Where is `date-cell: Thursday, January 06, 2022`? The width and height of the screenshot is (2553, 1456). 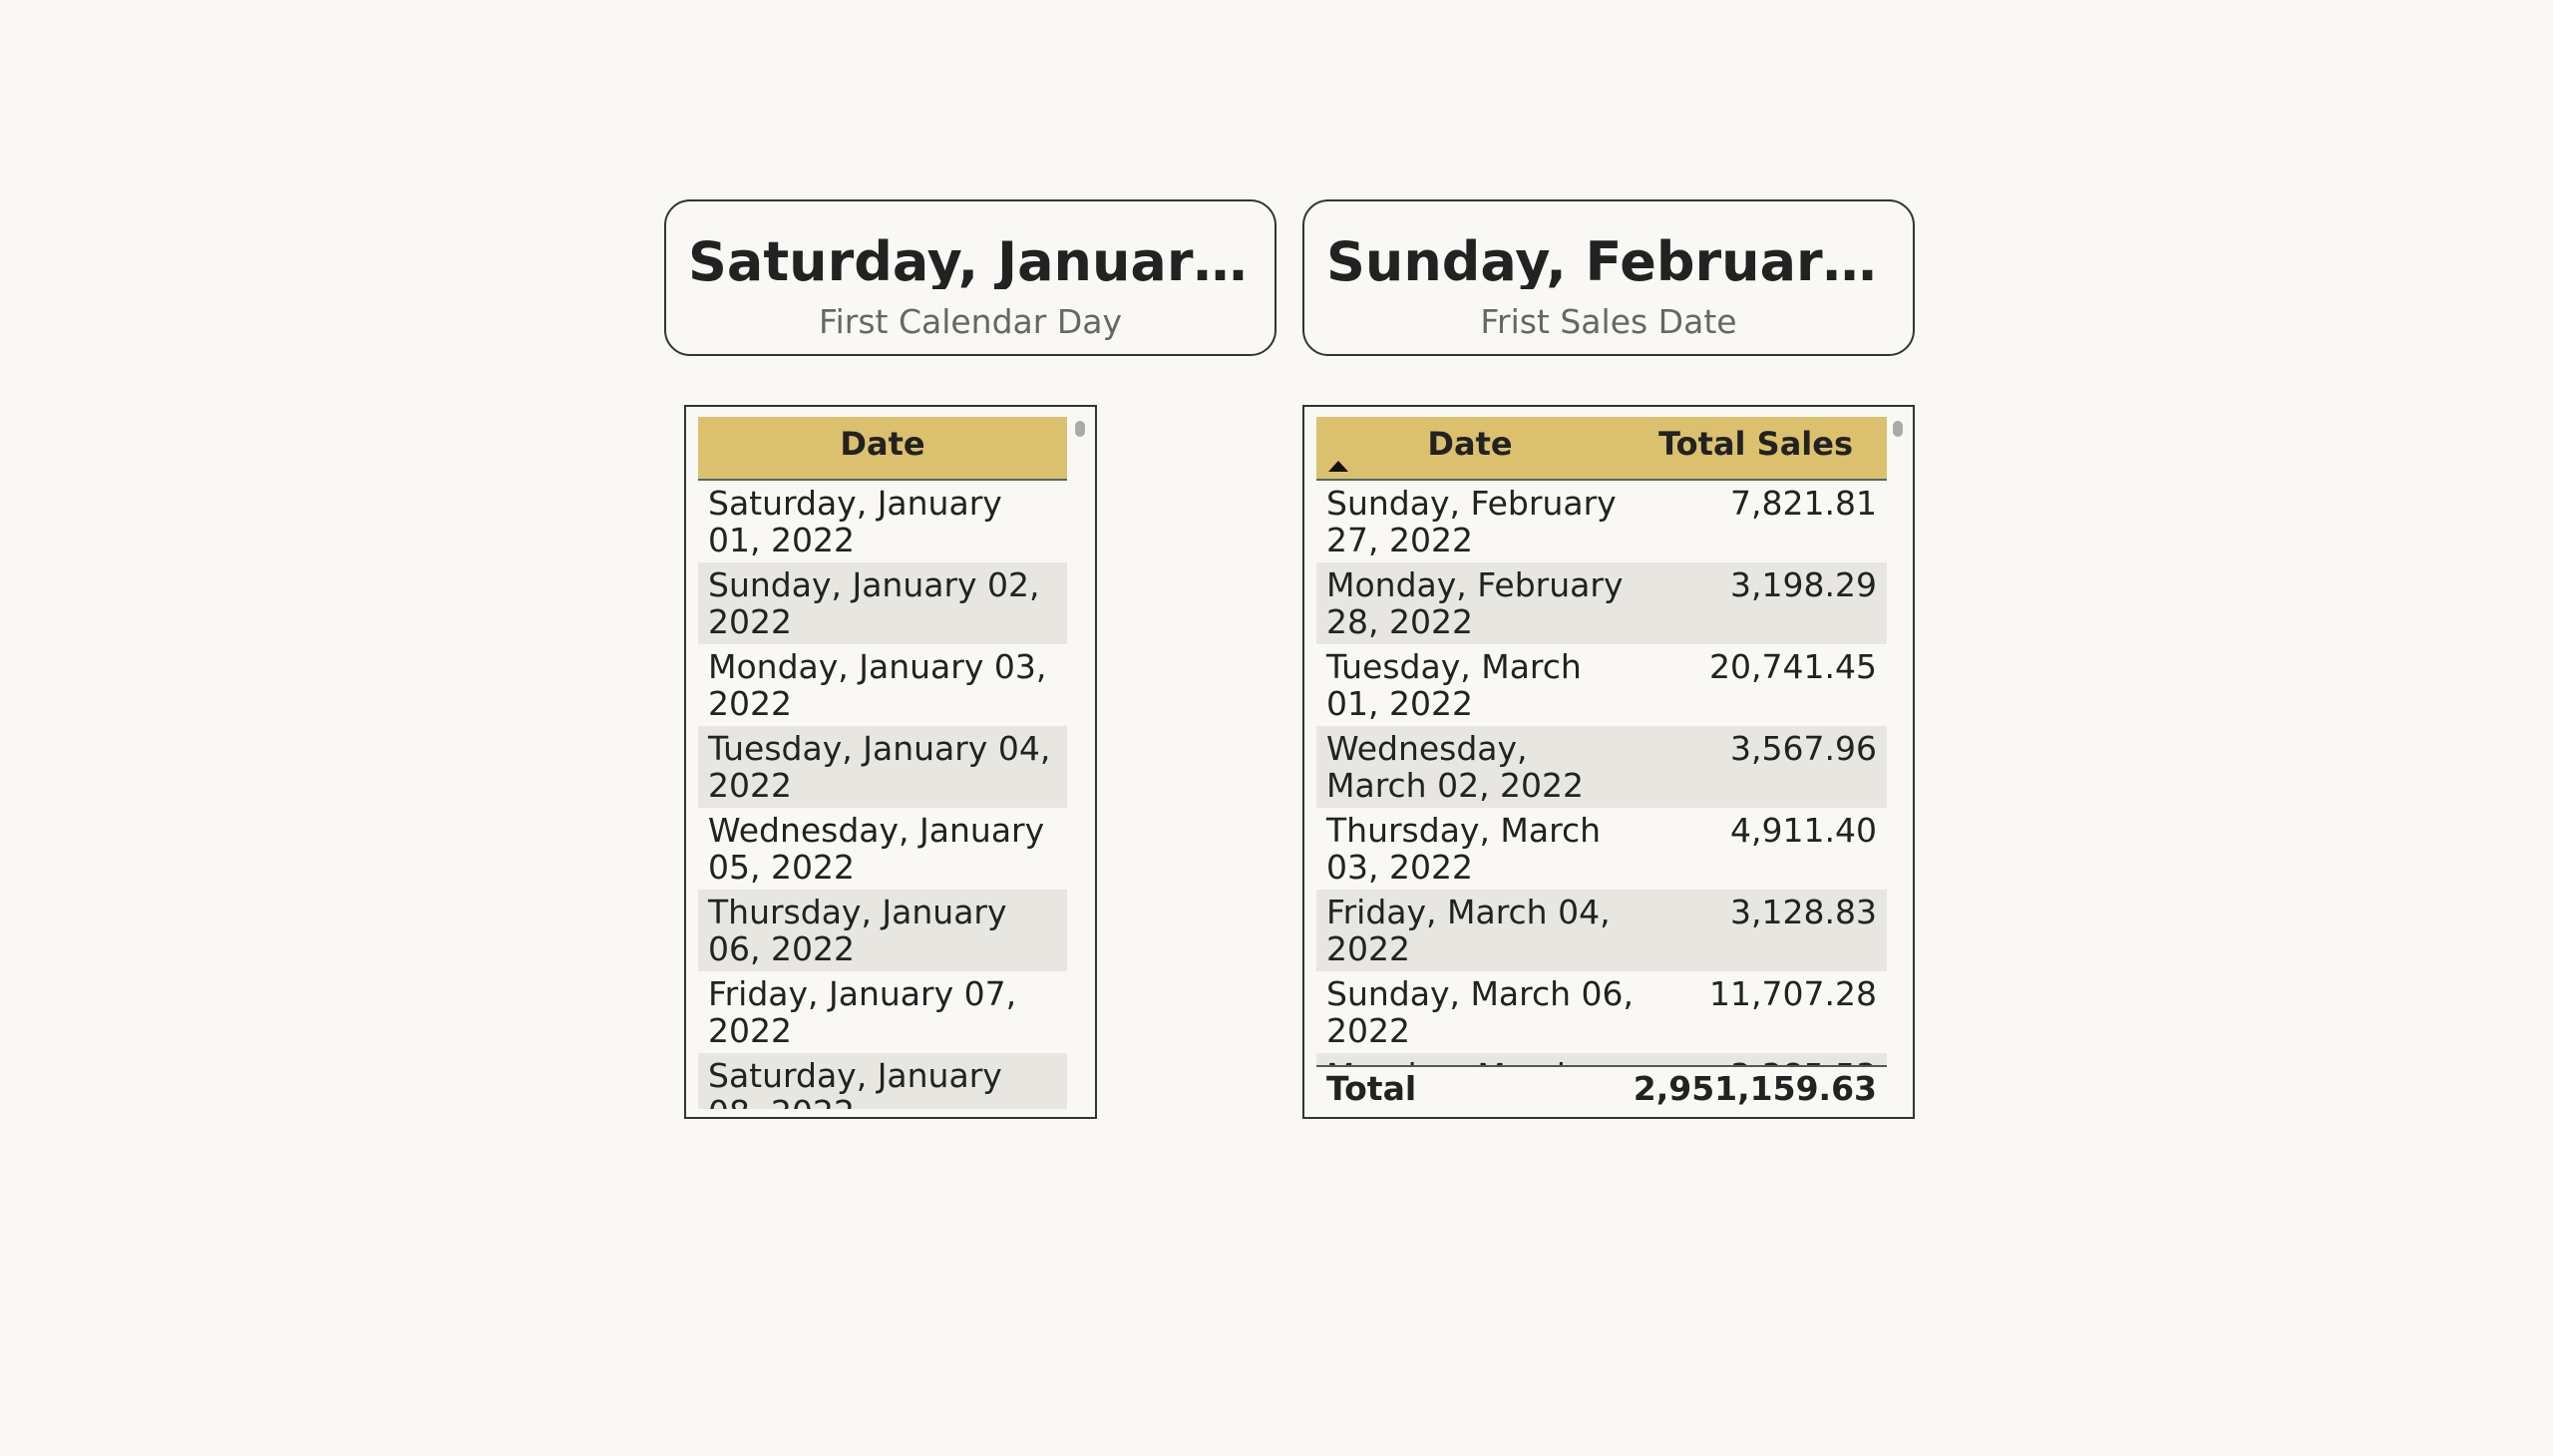
date-cell: Thursday, January 06, 2022 is located at coordinates (858, 930).